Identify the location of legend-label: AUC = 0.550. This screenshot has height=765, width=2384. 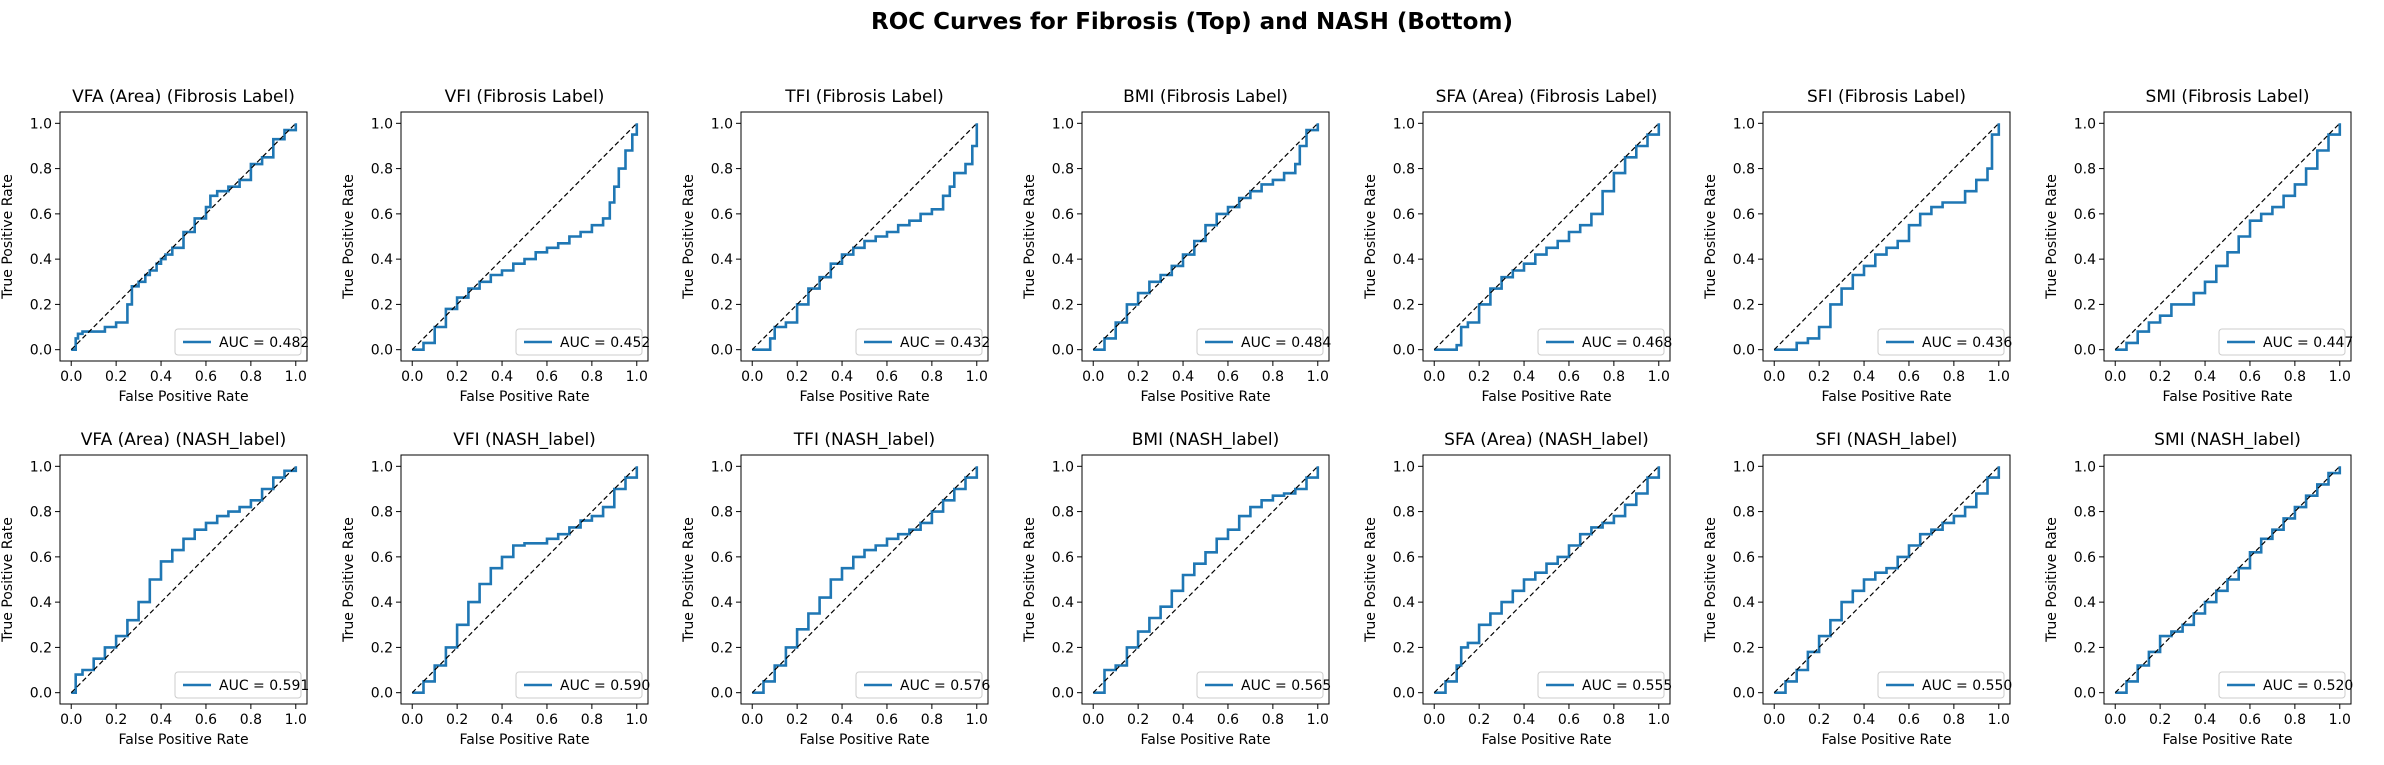
(1967, 686).